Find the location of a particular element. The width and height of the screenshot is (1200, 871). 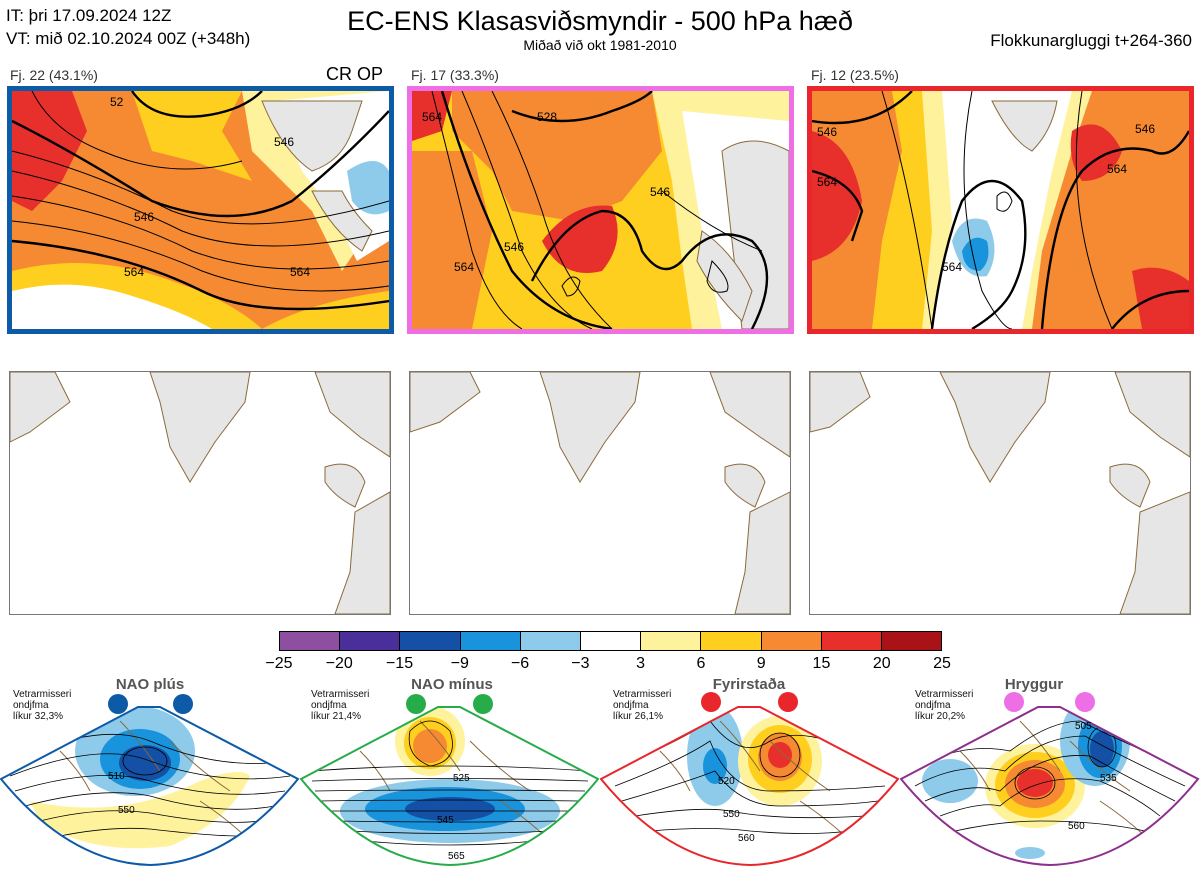

note-line: líkur 26,1% is located at coordinates (638, 716).